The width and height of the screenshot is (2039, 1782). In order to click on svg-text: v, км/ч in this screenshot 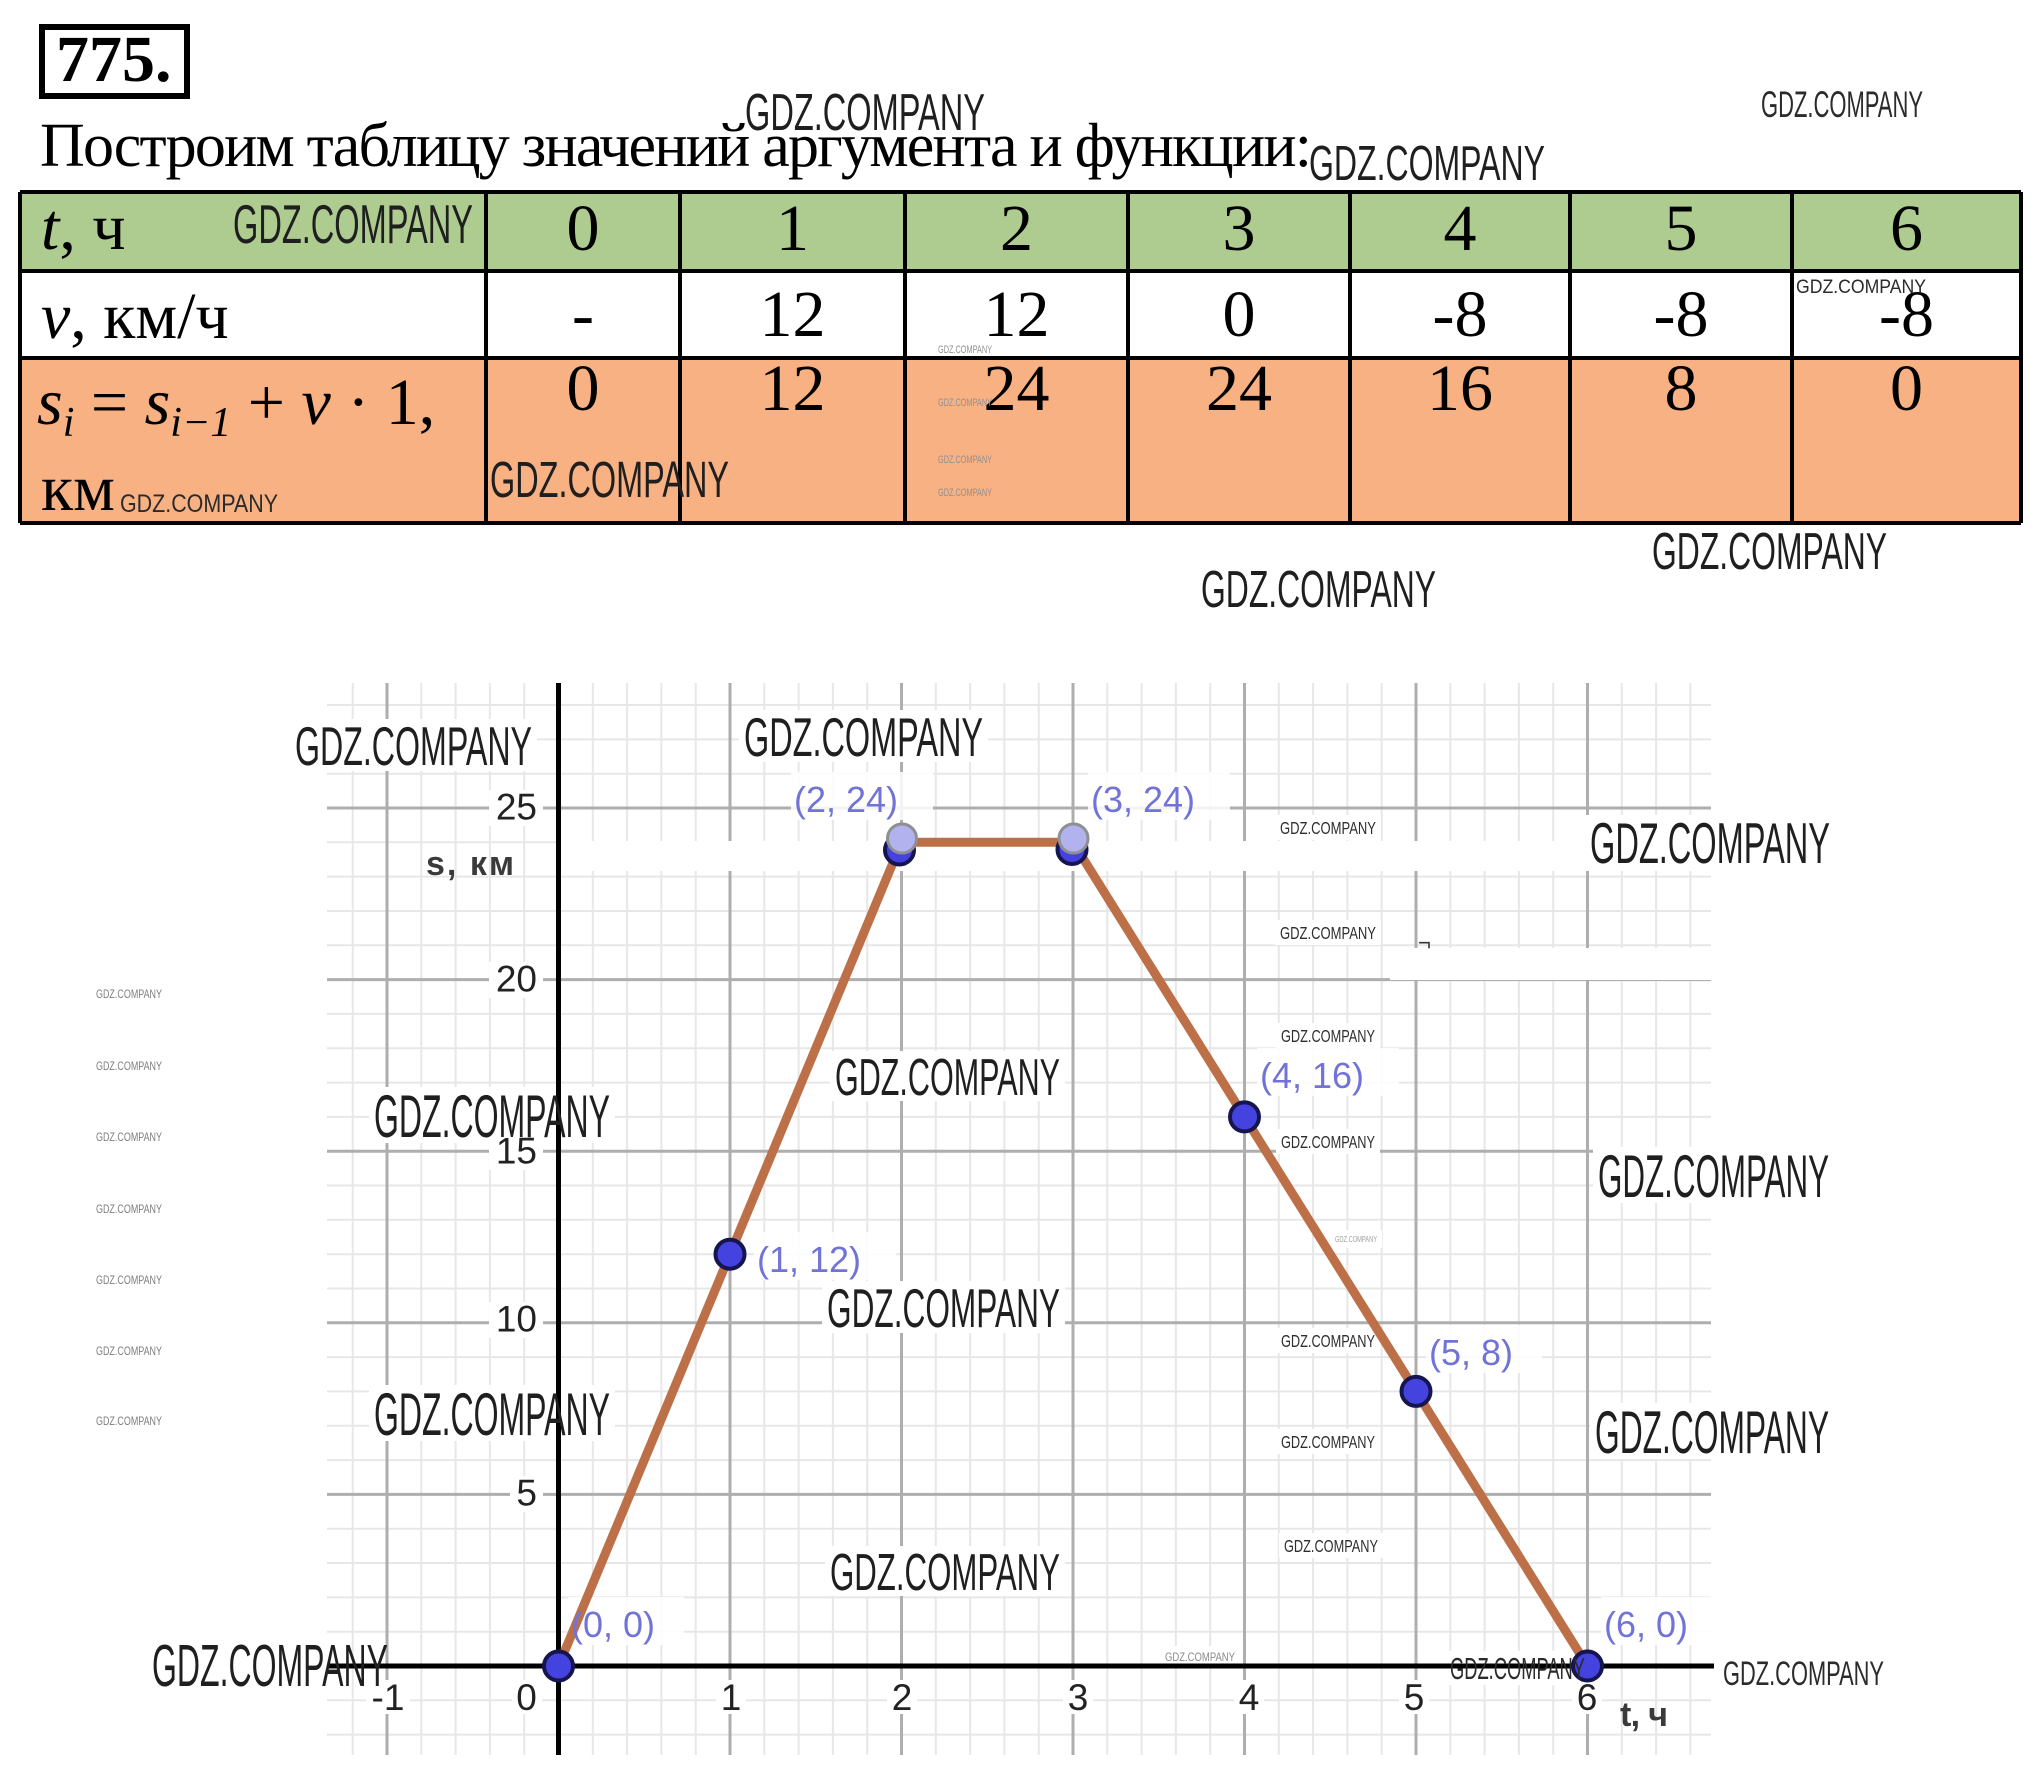, I will do `click(135, 316)`.